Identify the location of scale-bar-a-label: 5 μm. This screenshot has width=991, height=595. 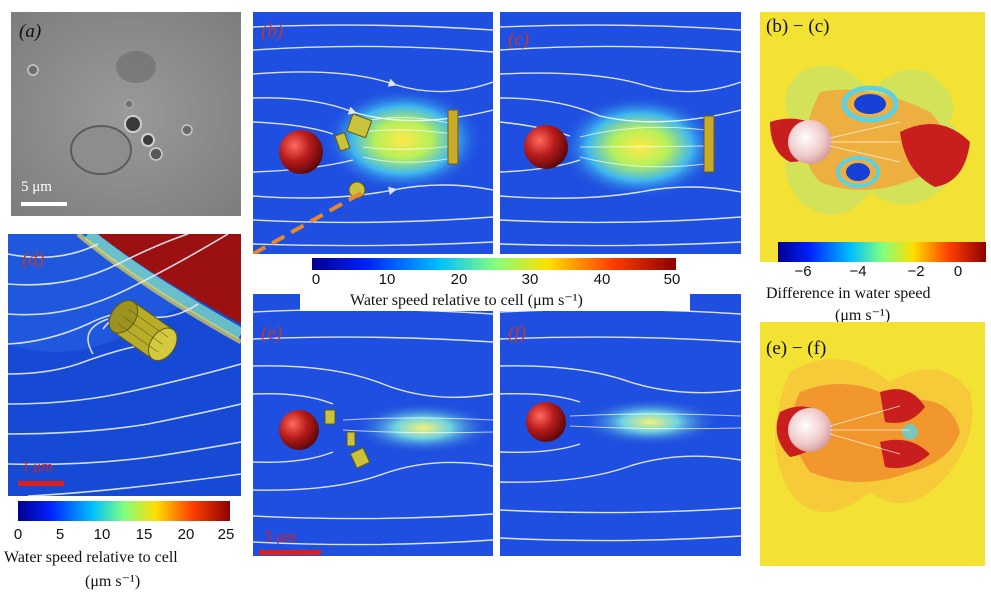
(36, 187).